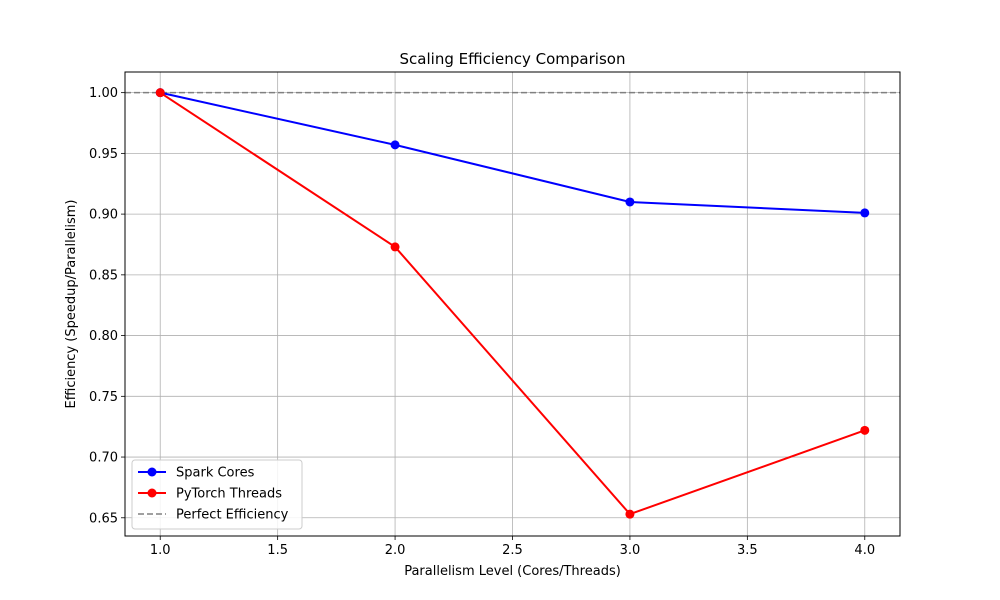  What do you see at coordinates (215, 473) in the screenshot?
I see `legend-label-spark-cores: Spark Cores` at bounding box center [215, 473].